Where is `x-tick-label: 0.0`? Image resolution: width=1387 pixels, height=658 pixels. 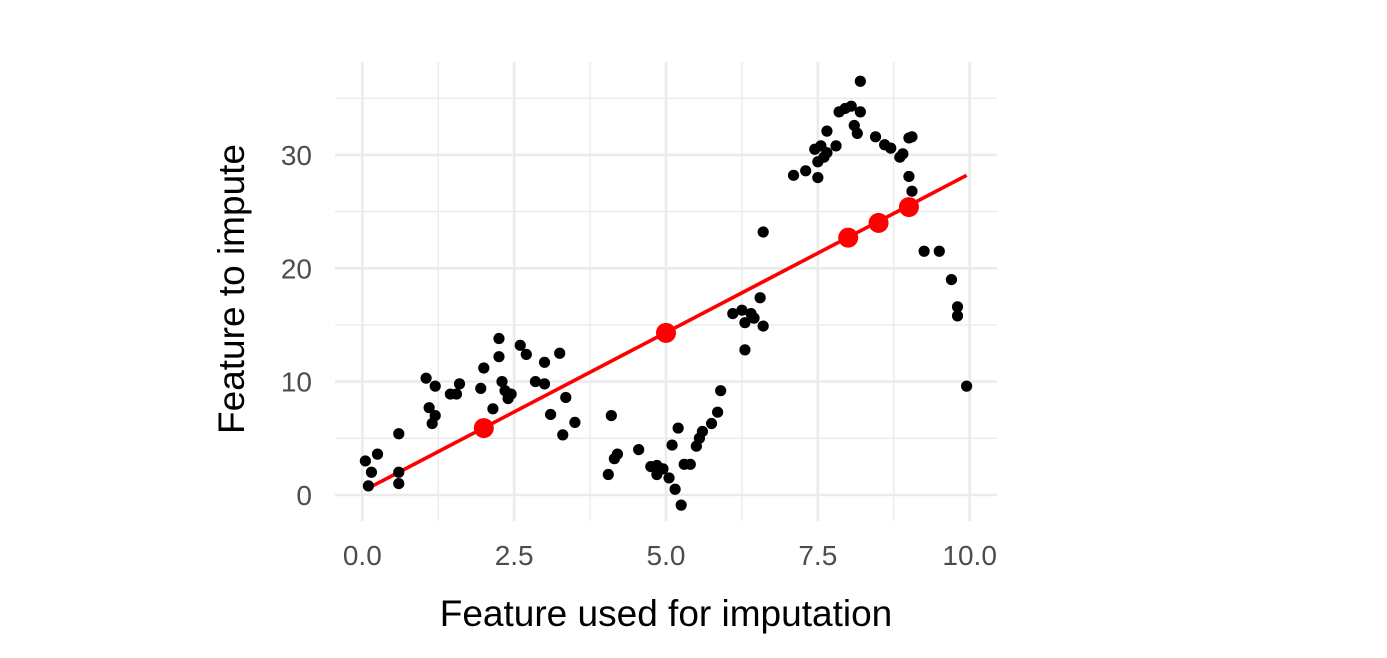 x-tick-label: 0.0 is located at coordinates (362, 555).